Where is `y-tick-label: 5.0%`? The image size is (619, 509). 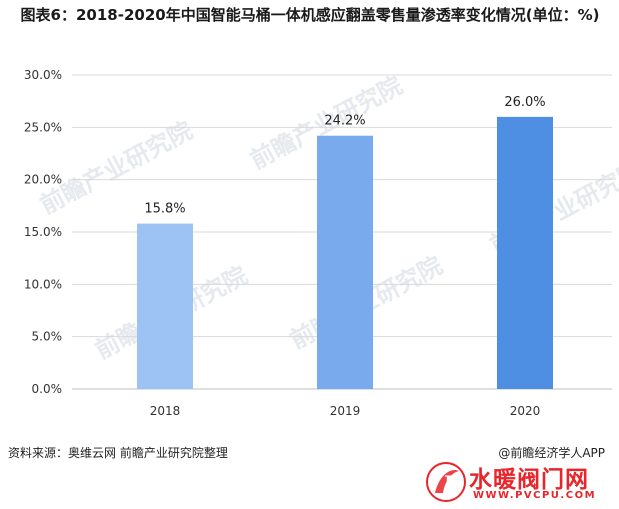
y-tick-label: 5.0% is located at coordinates (47, 337).